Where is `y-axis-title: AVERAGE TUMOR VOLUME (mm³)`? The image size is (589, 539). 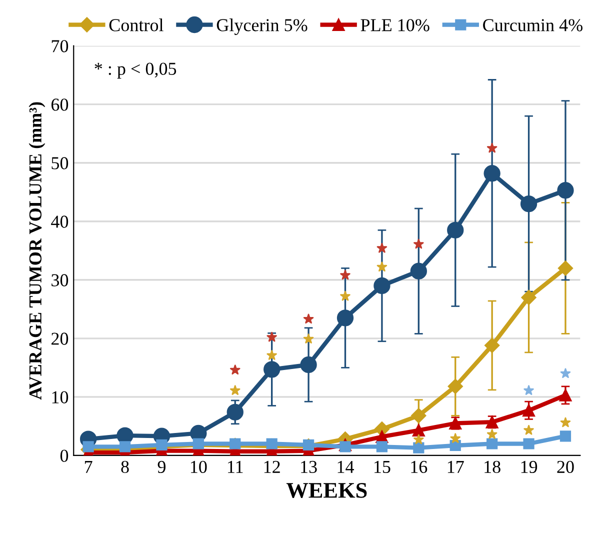
y-axis-title: AVERAGE TUMOR VOLUME (mm³) is located at coordinates (37, 251).